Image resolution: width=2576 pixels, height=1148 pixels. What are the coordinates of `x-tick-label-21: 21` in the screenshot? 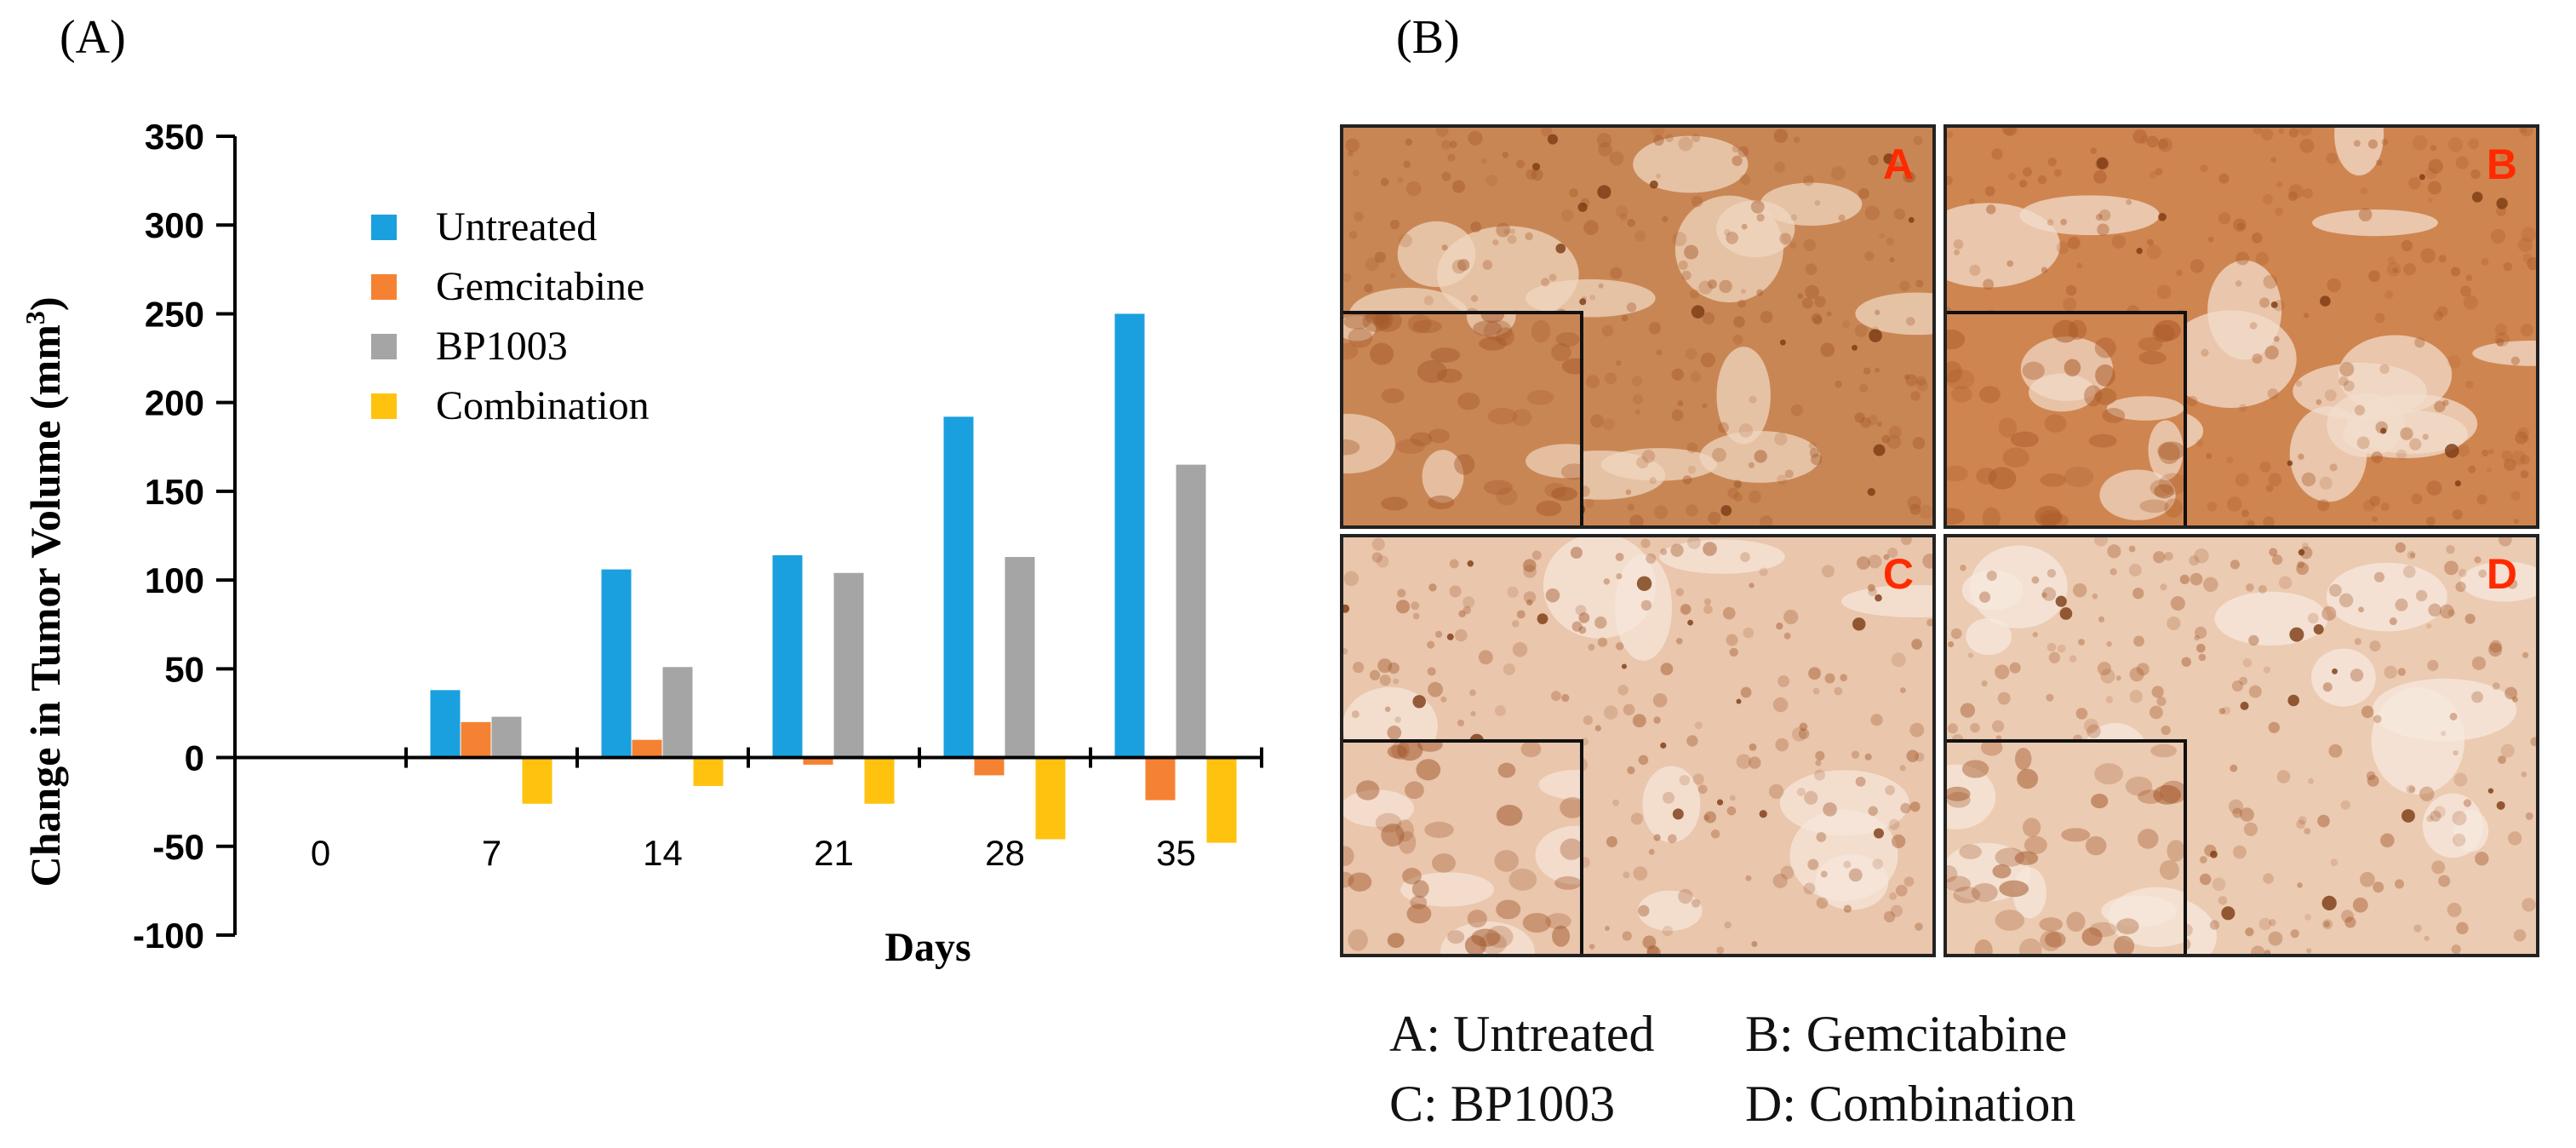 It's located at (834, 853).